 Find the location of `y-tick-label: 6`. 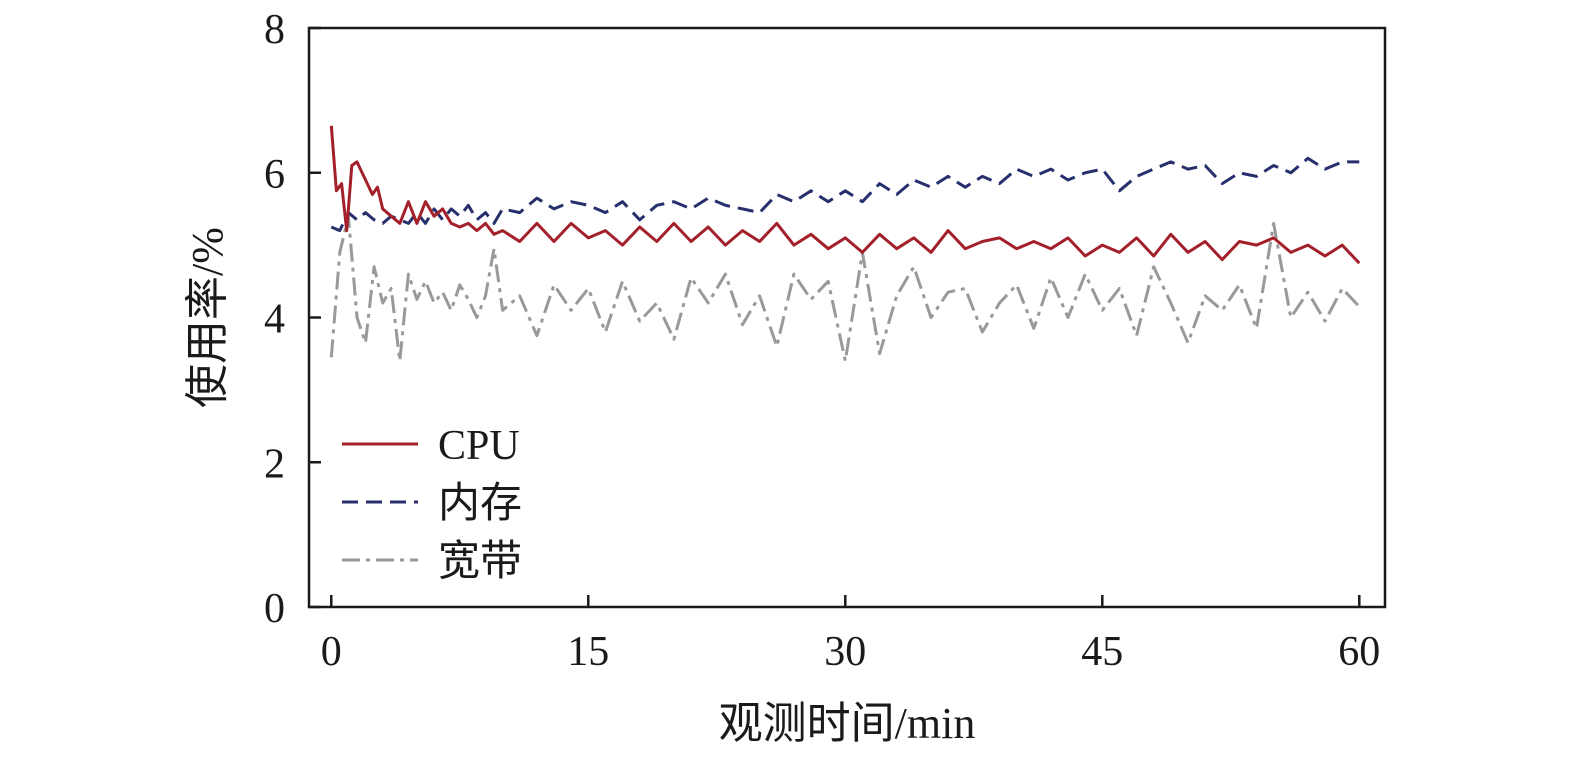

y-tick-label: 6 is located at coordinates (274, 175).